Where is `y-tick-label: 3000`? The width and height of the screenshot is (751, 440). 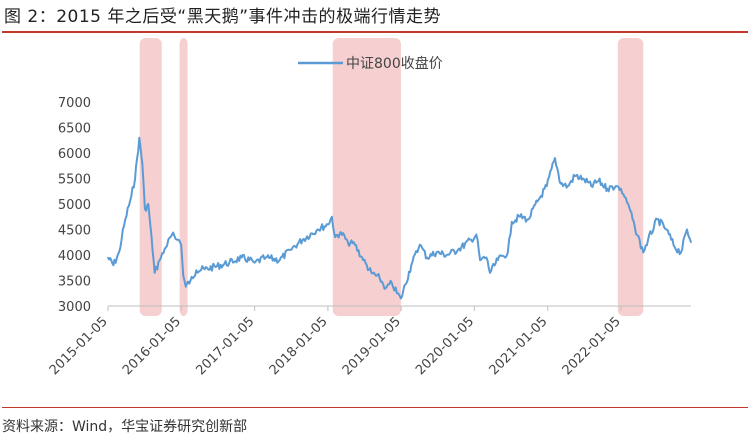
y-tick-label: 3000 is located at coordinates (74, 307).